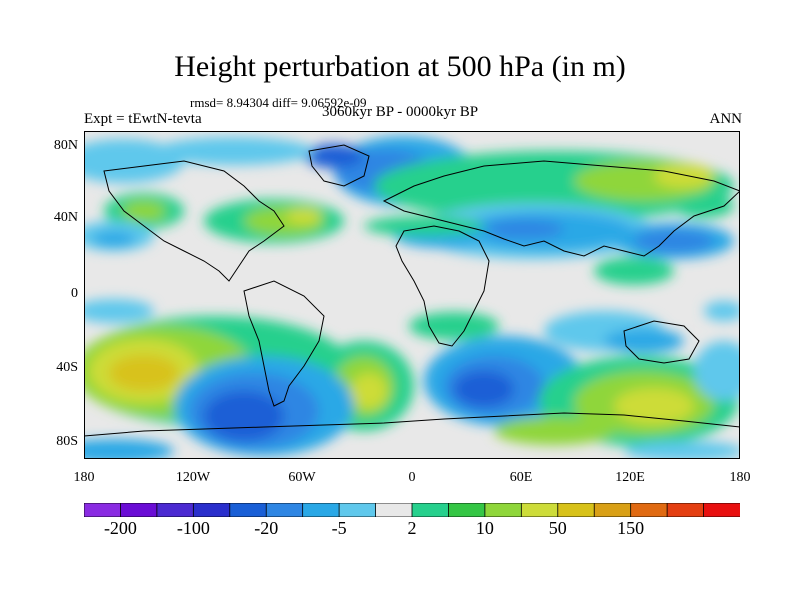  What do you see at coordinates (65, 145) in the screenshot?
I see `y-tick-80n: 80N` at bounding box center [65, 145].